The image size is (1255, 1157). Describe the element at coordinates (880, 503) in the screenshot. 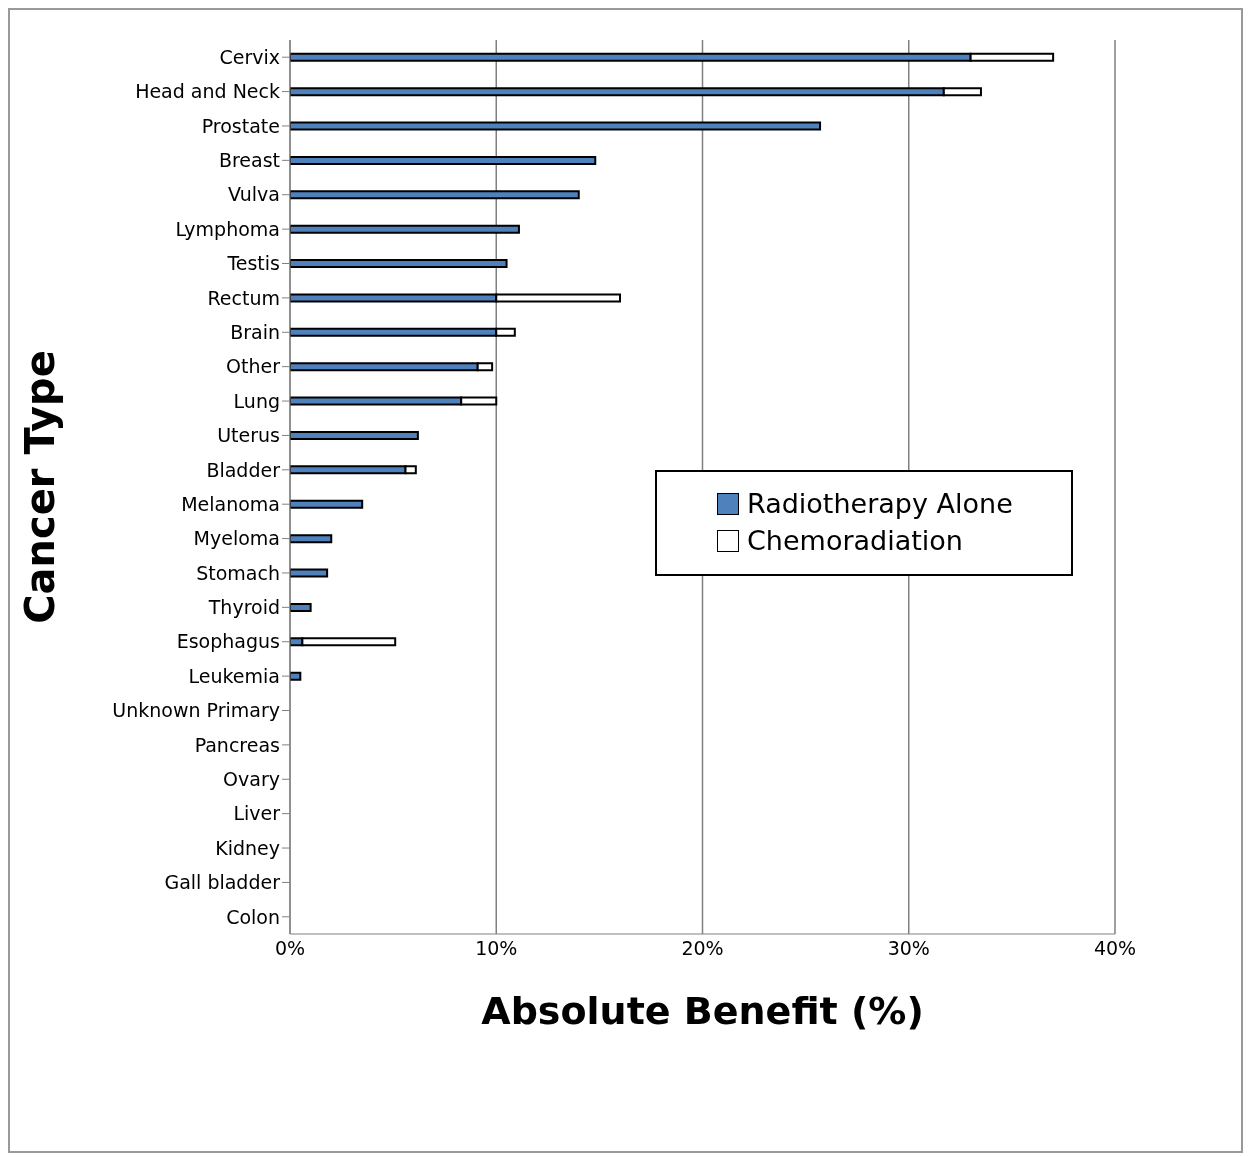

I see `legend-label: Radiotherapy Alone` at that location.